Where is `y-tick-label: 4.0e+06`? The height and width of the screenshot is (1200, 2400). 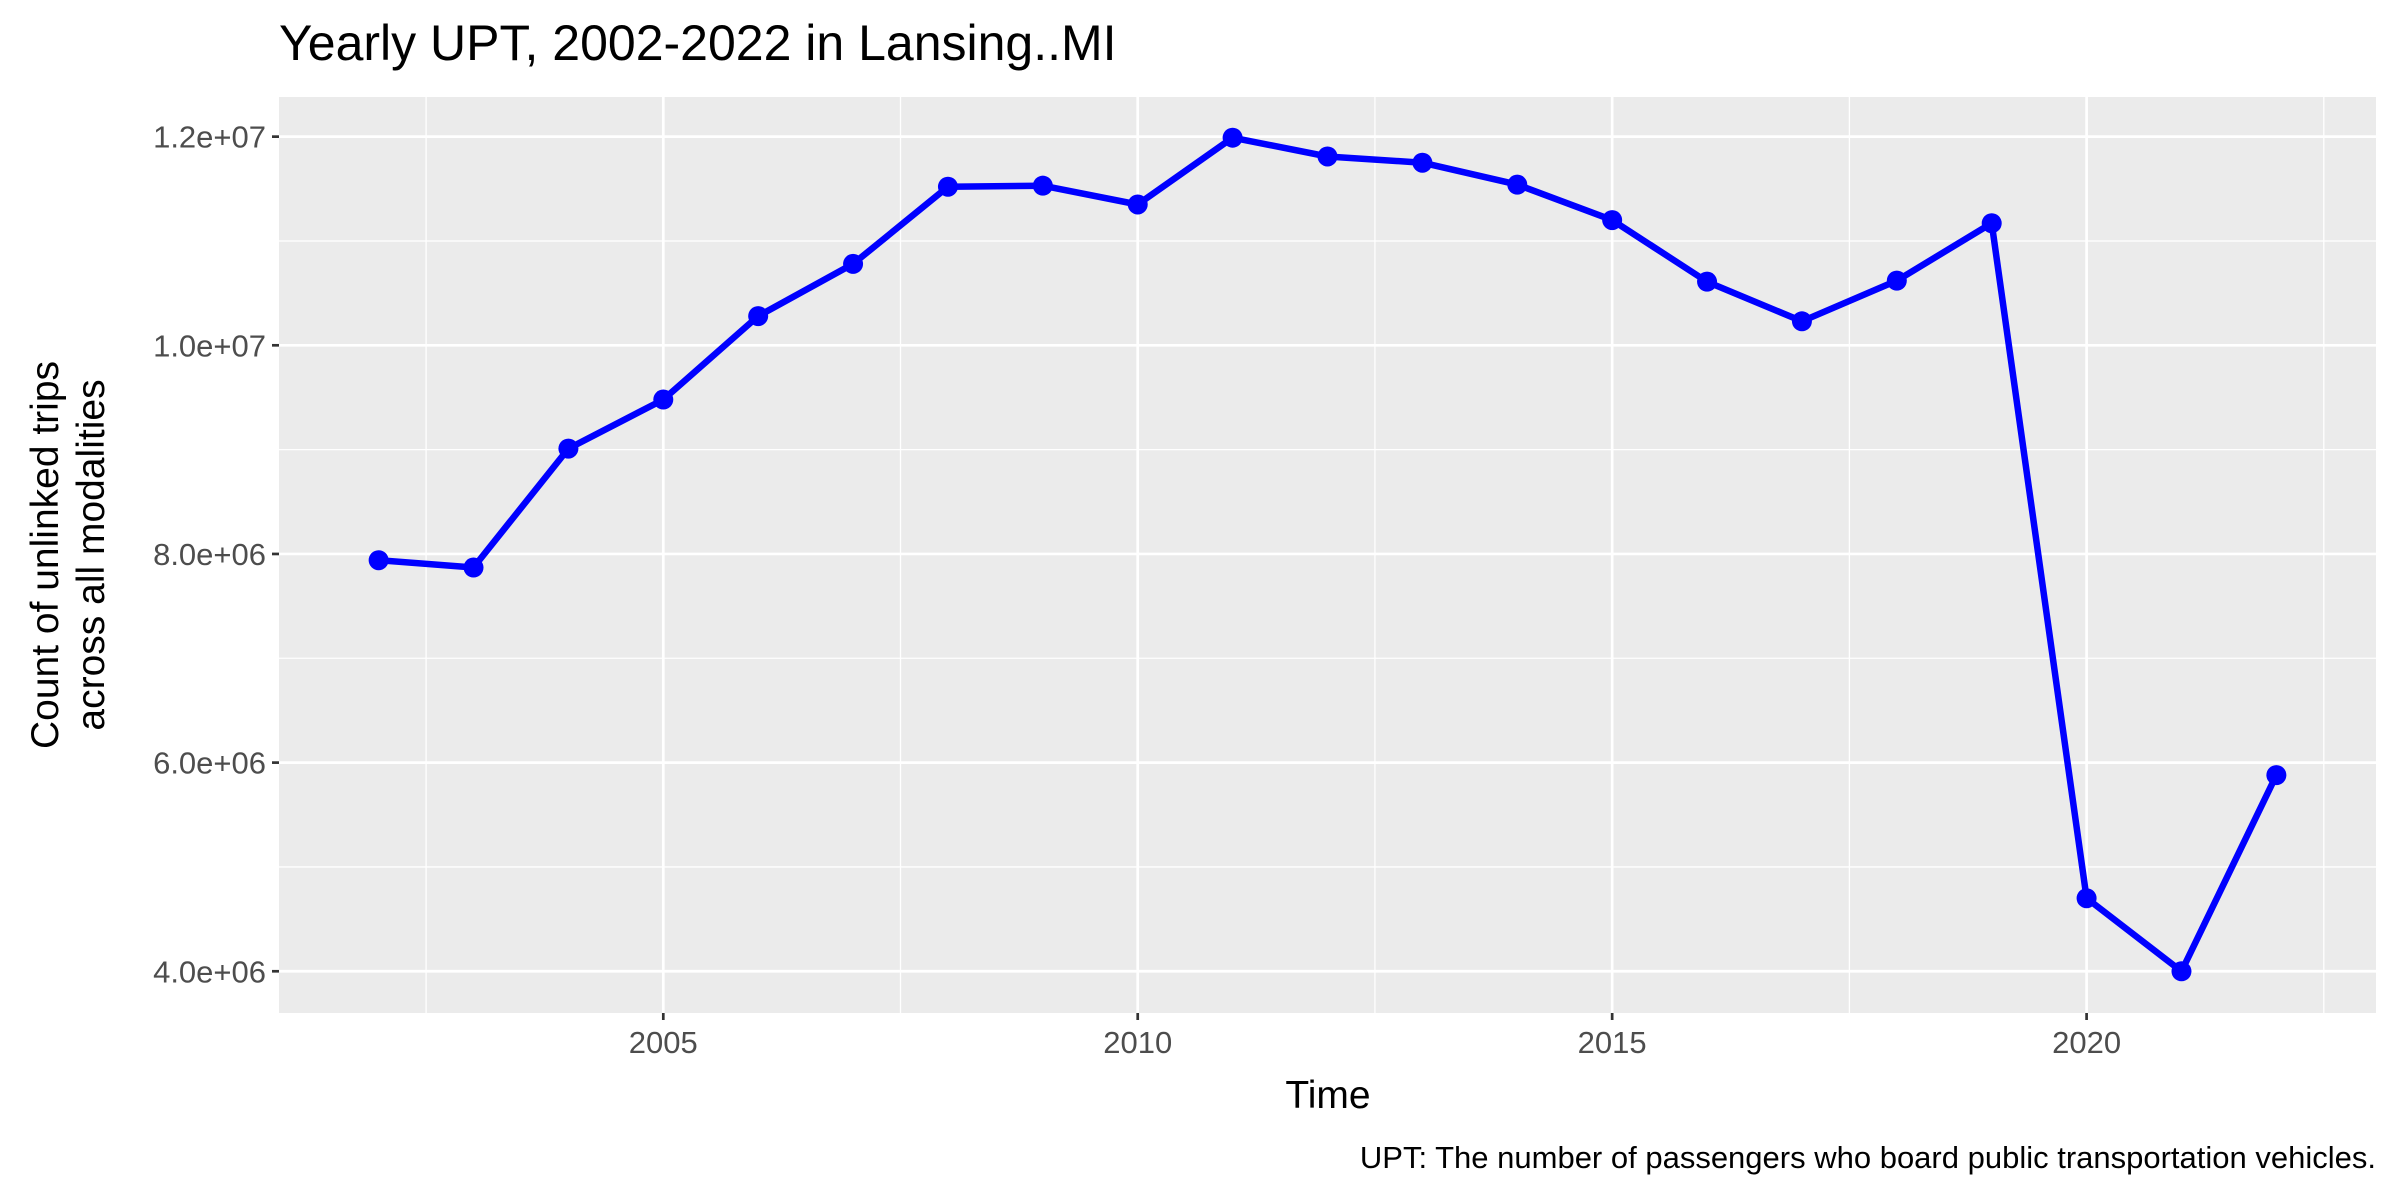 y-tick-label: 4.0e+06 is located at coordinates (209, 971).